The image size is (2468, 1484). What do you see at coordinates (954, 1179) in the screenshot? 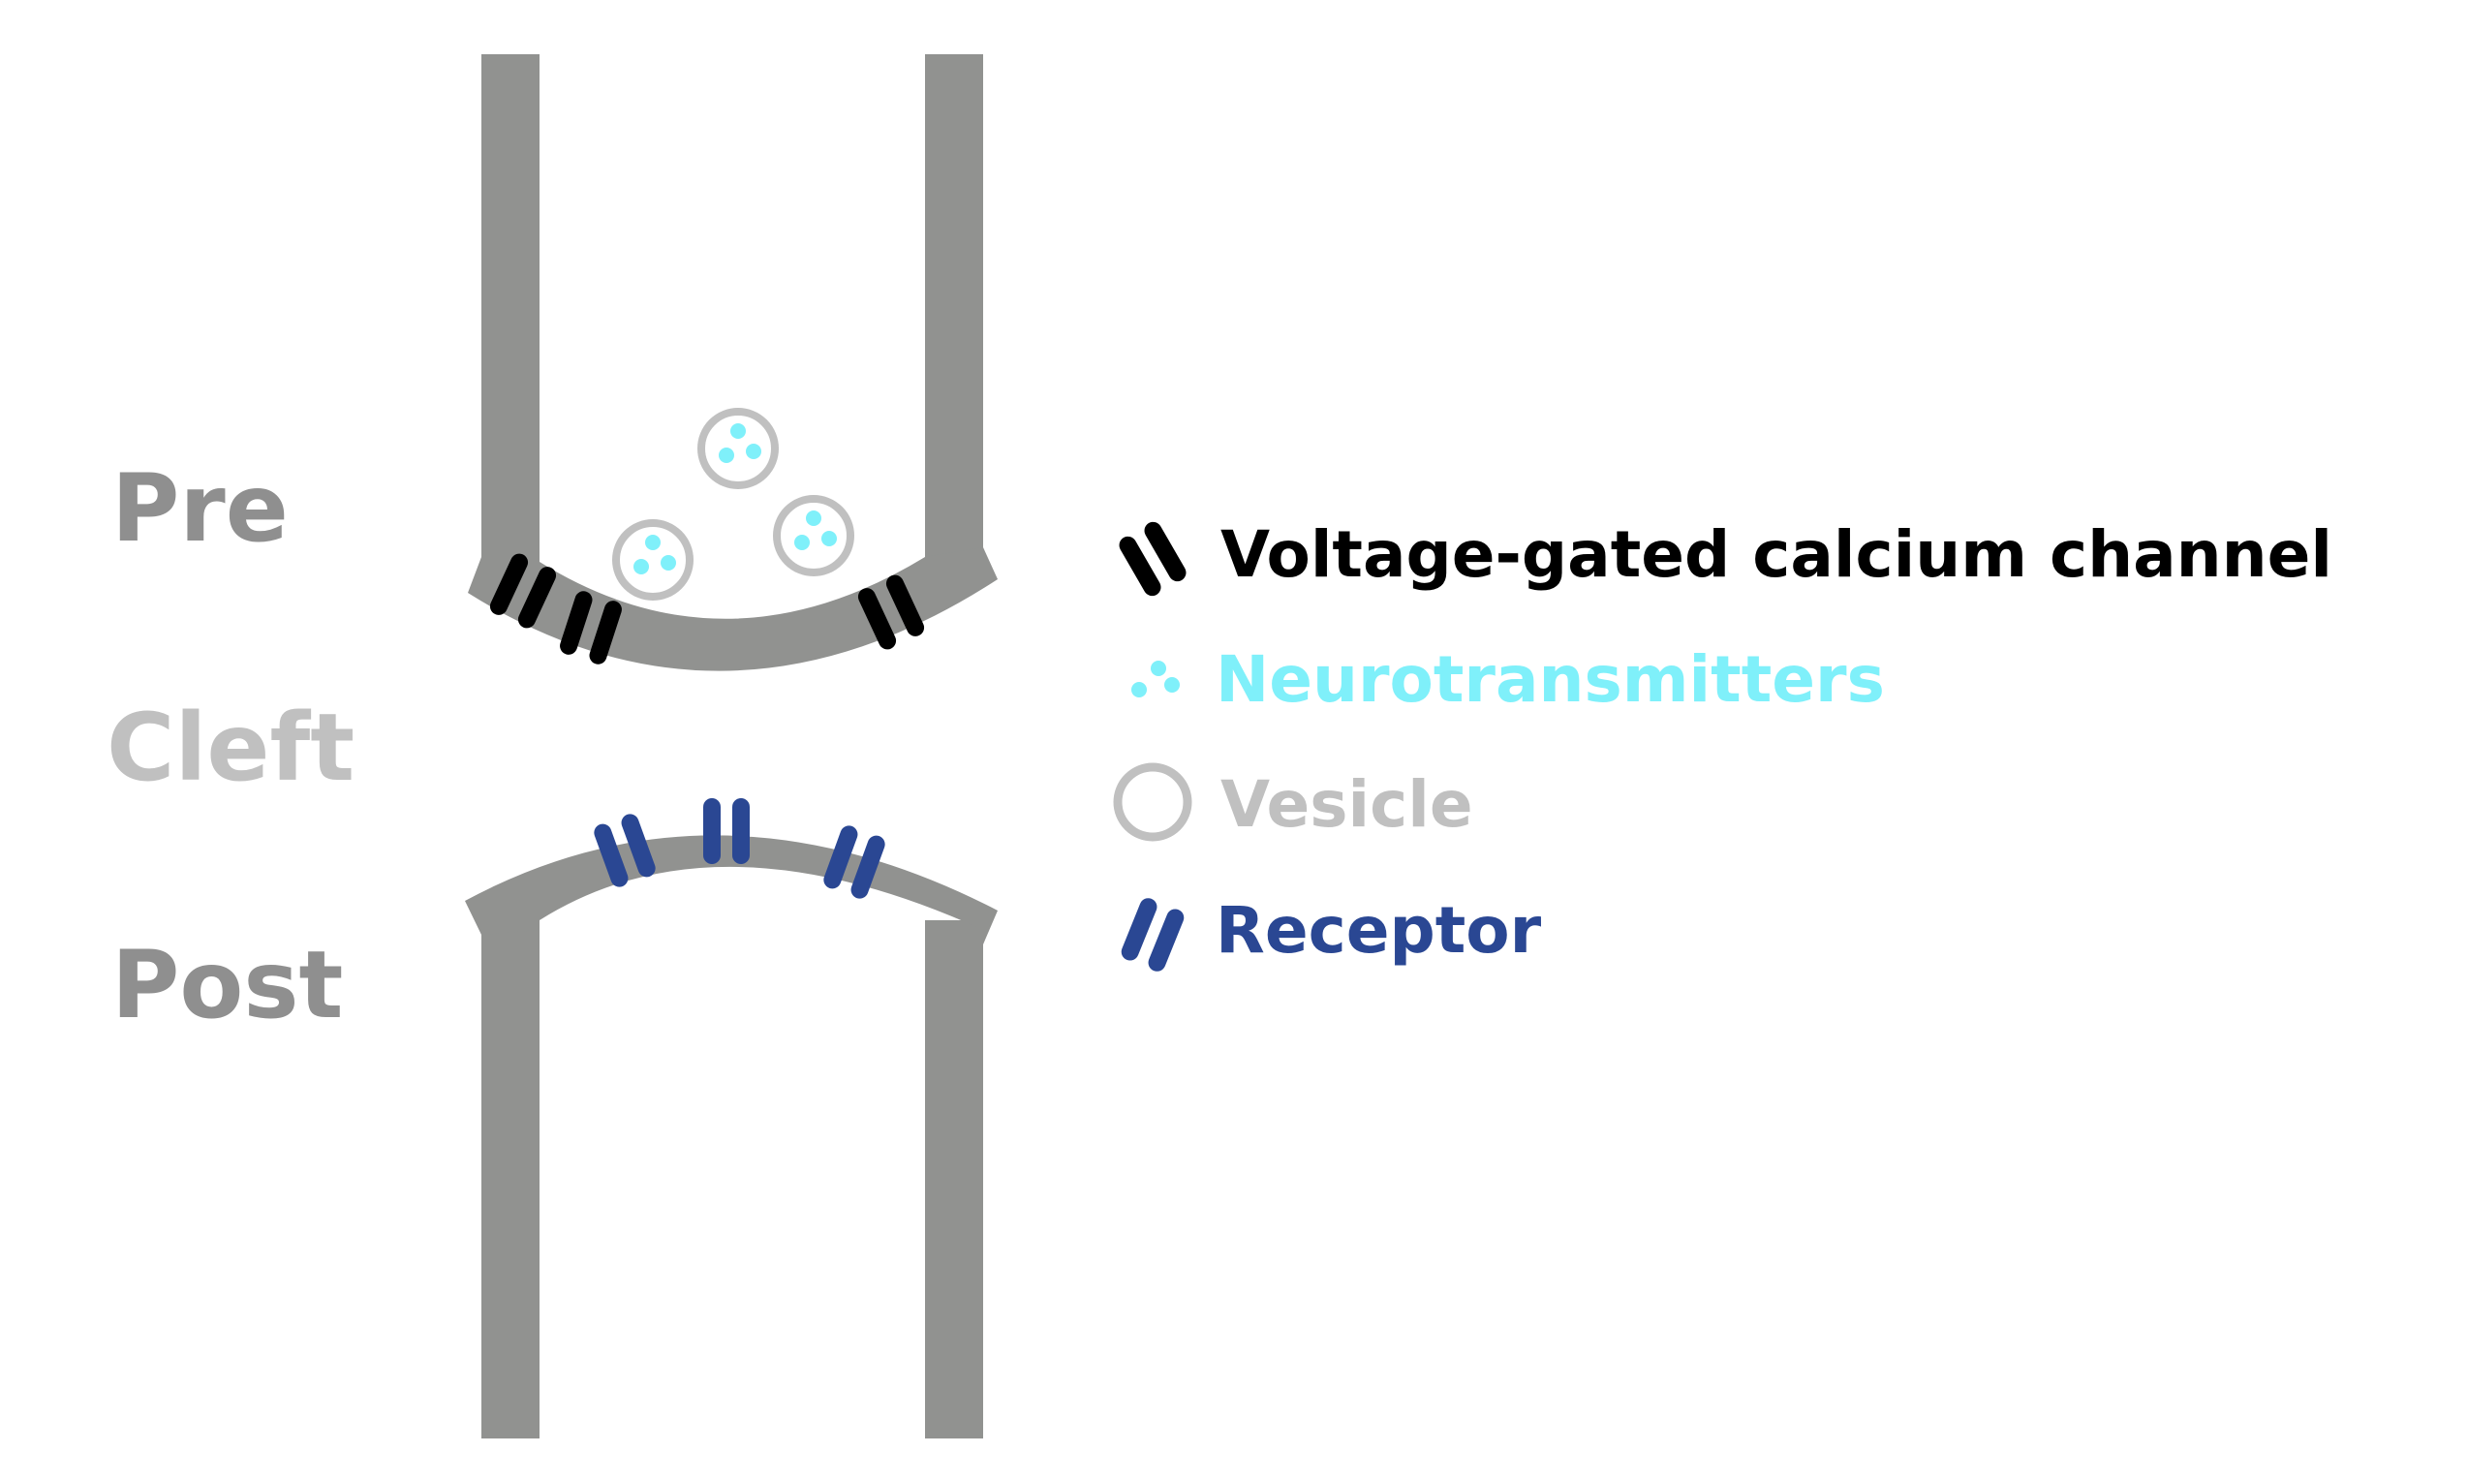
I see `postsynaptic-right-wall` at bounding box center [954, 1179].